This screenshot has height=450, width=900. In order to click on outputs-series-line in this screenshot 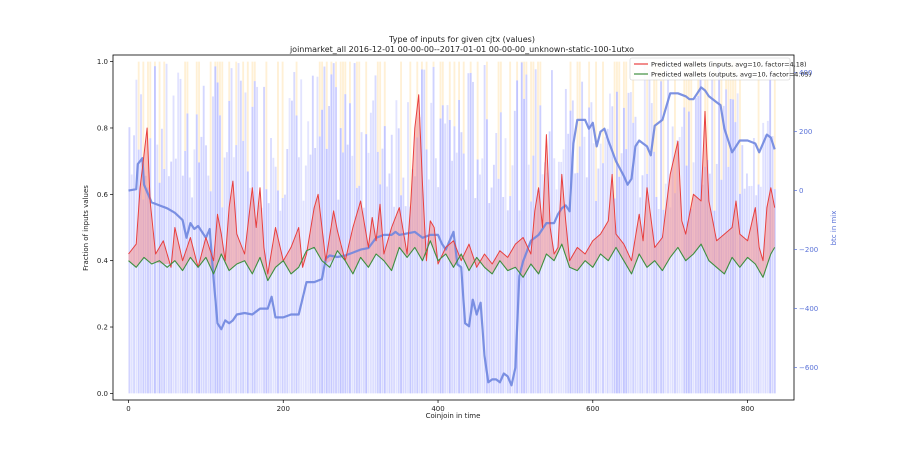, I will do `click(452, 261)`.